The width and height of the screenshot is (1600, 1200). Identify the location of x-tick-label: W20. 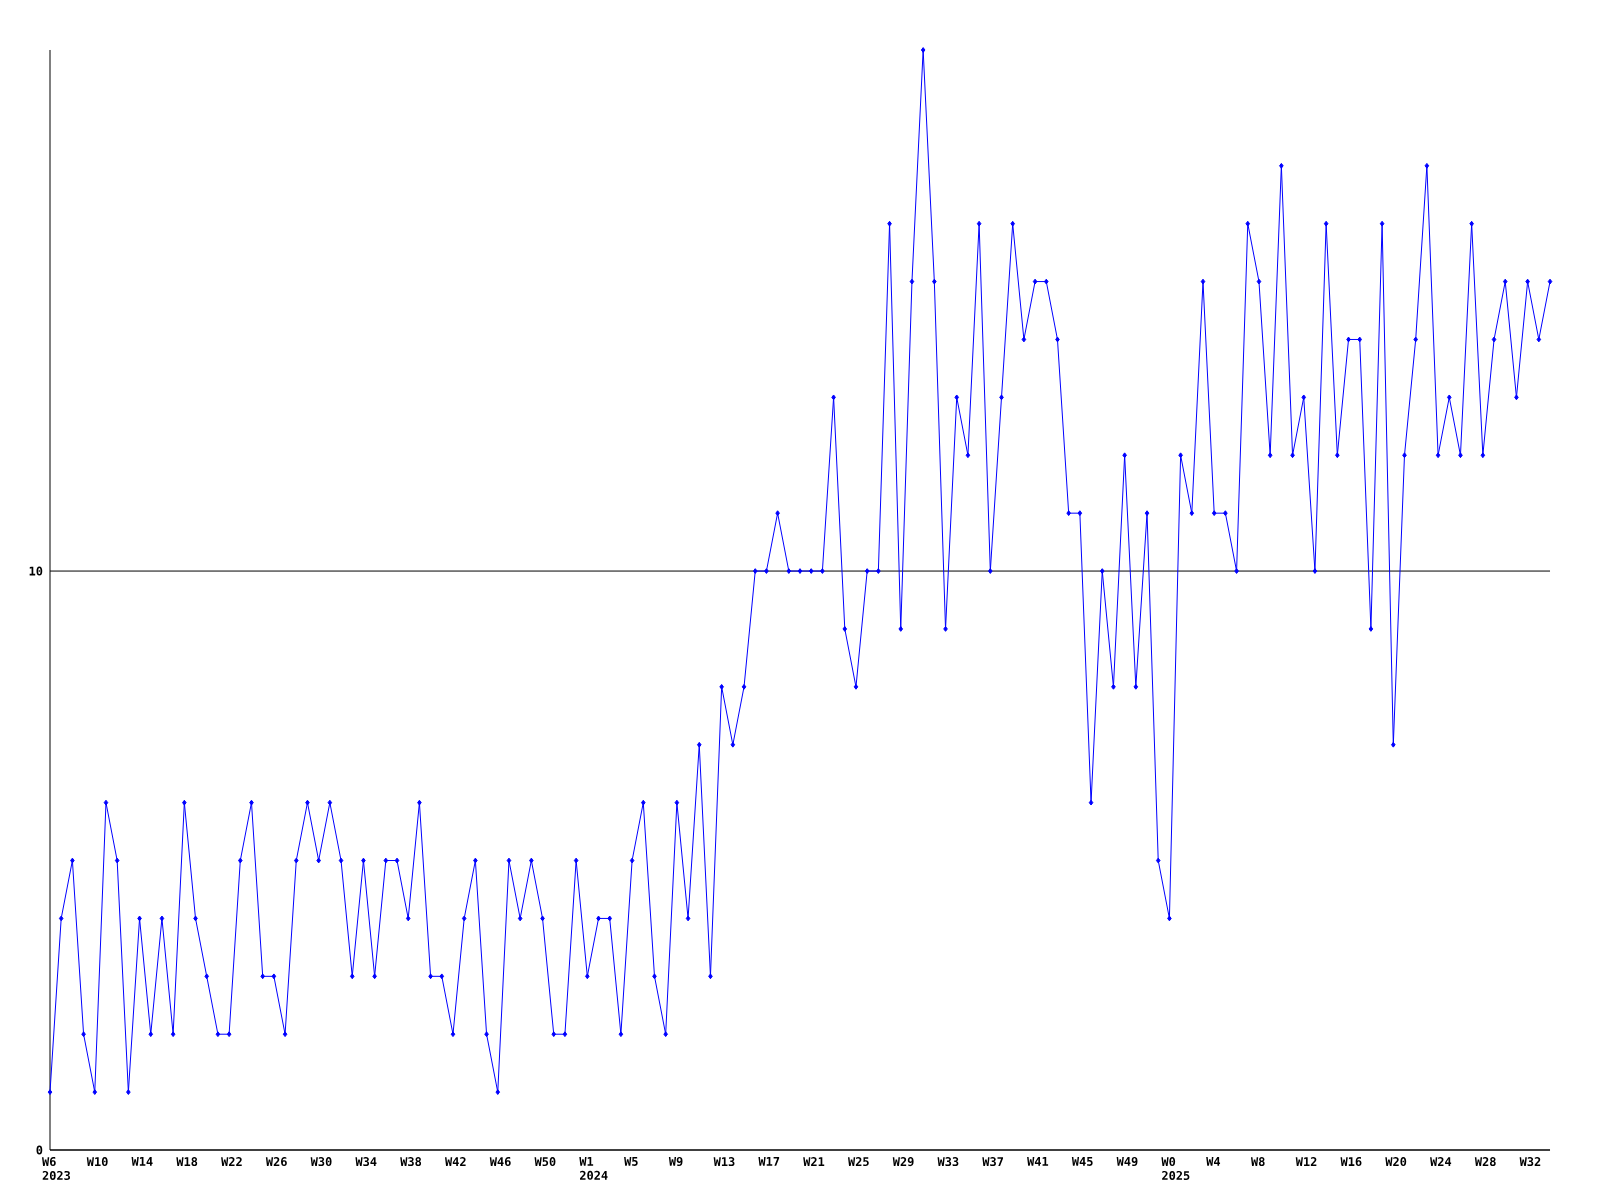
(1396, 1162).